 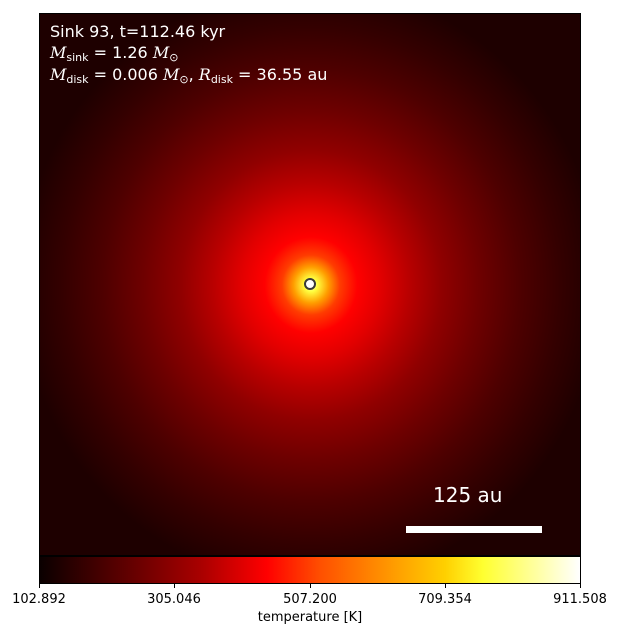 I want to click on sink-mass-label: Msink = 1.26 M⊙, so click(x=114, y=53).